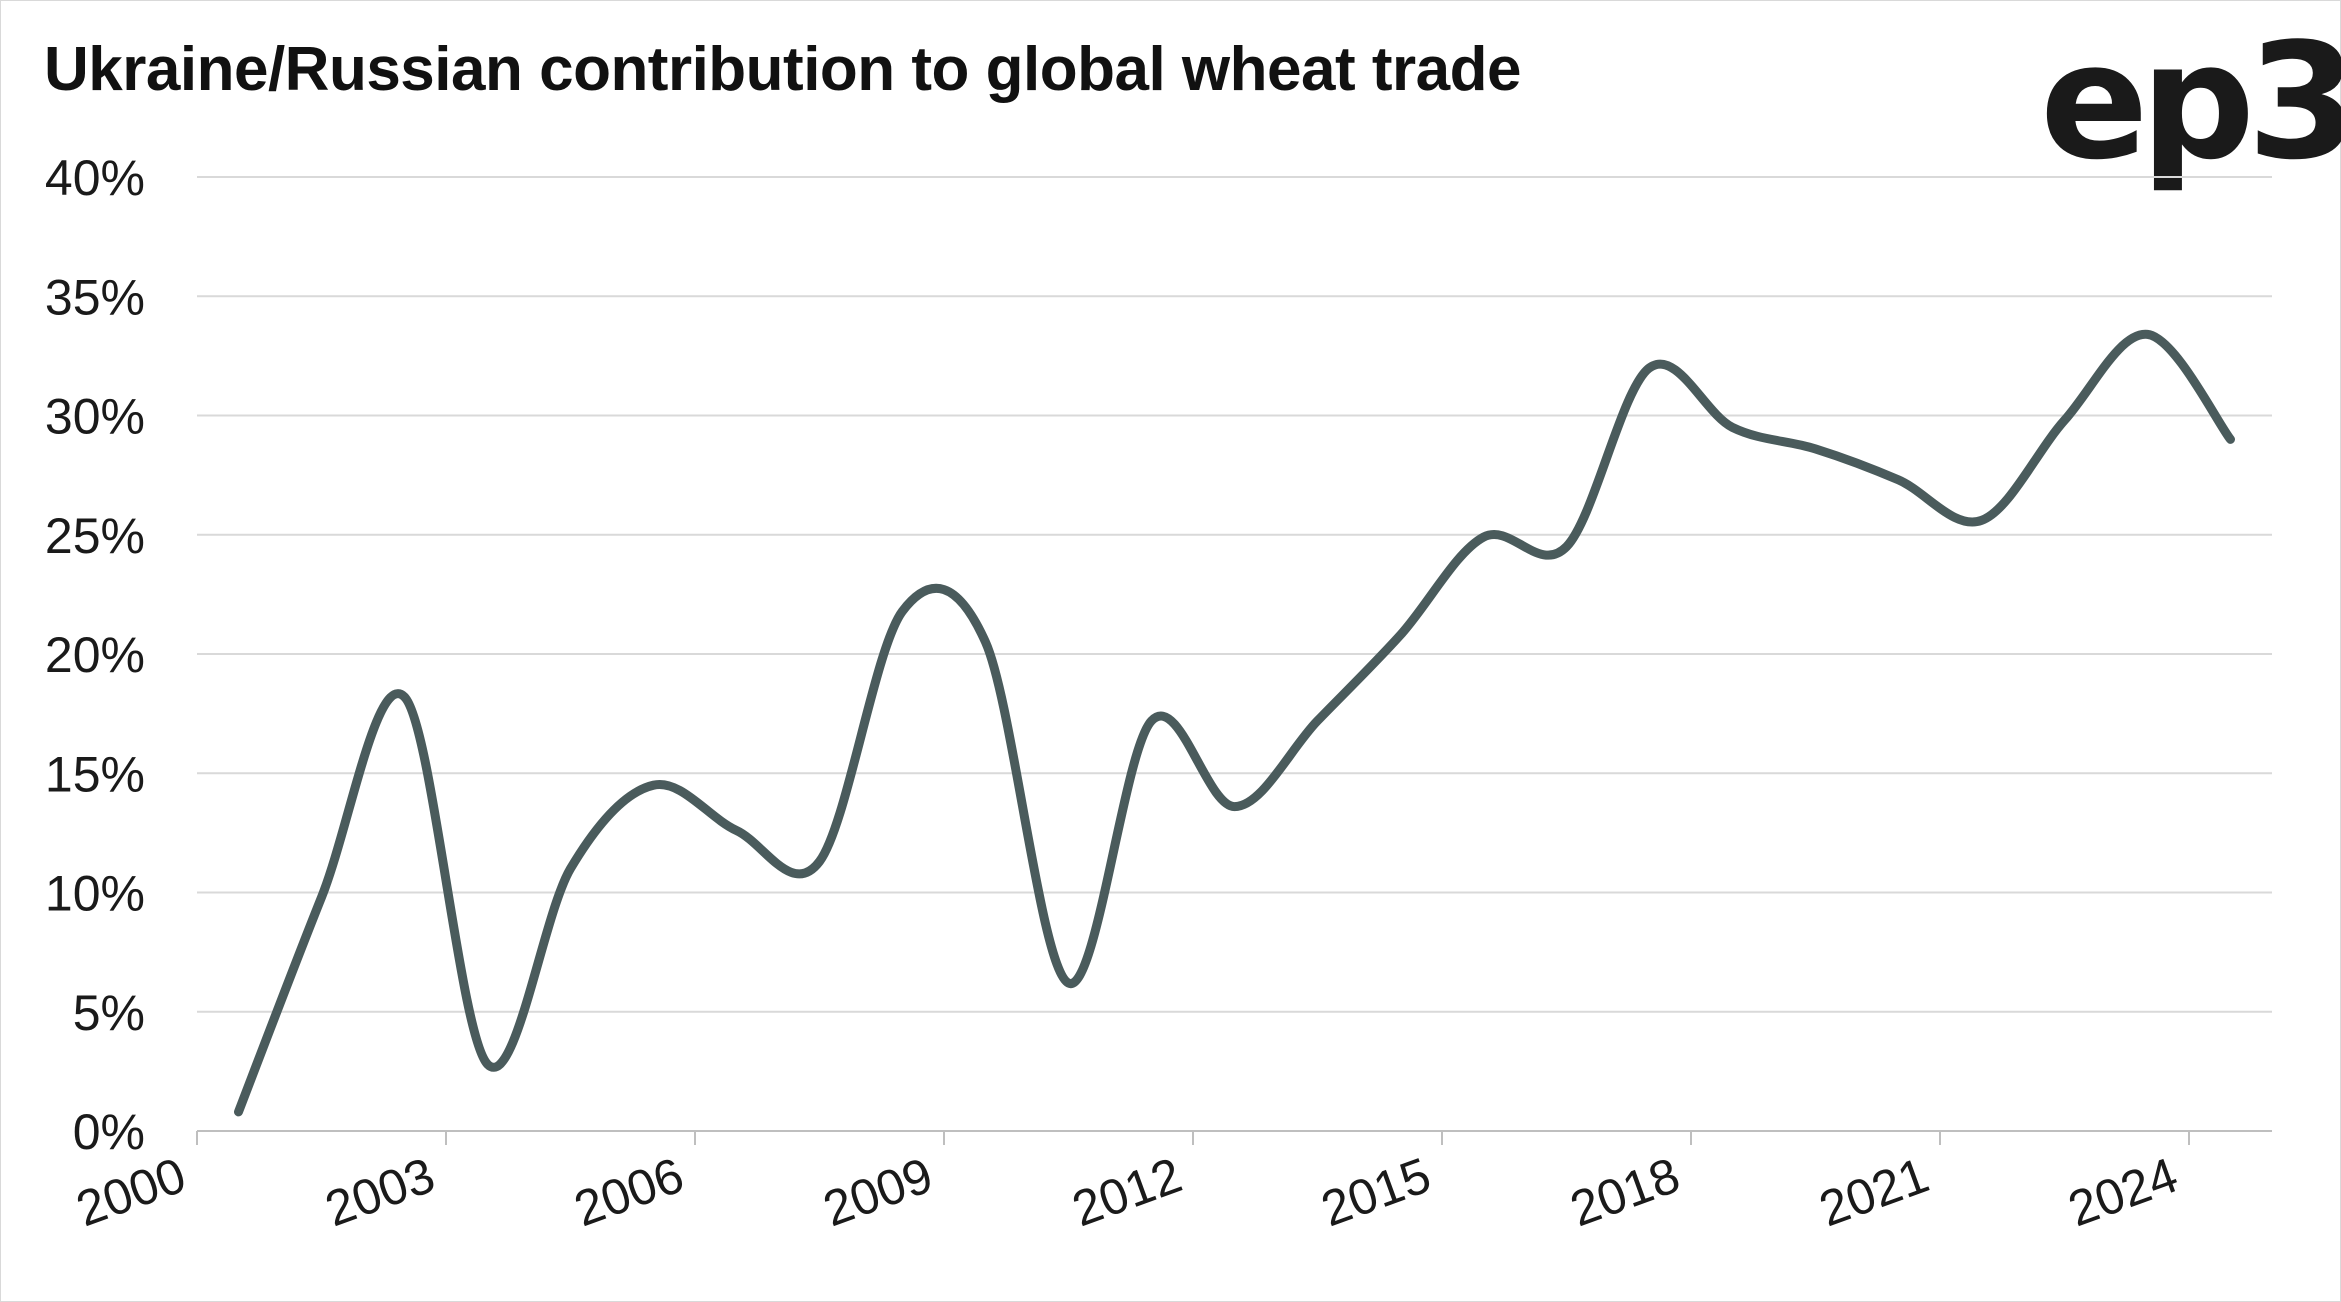  I want to click on y-tick-label: 10%, so click(95, 894).